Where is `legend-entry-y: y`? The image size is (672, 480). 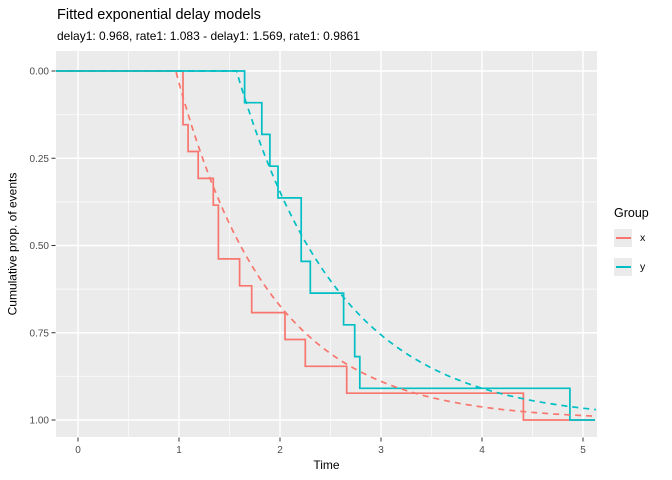
legend-entry-y: y is located at coordinates (641, 267).